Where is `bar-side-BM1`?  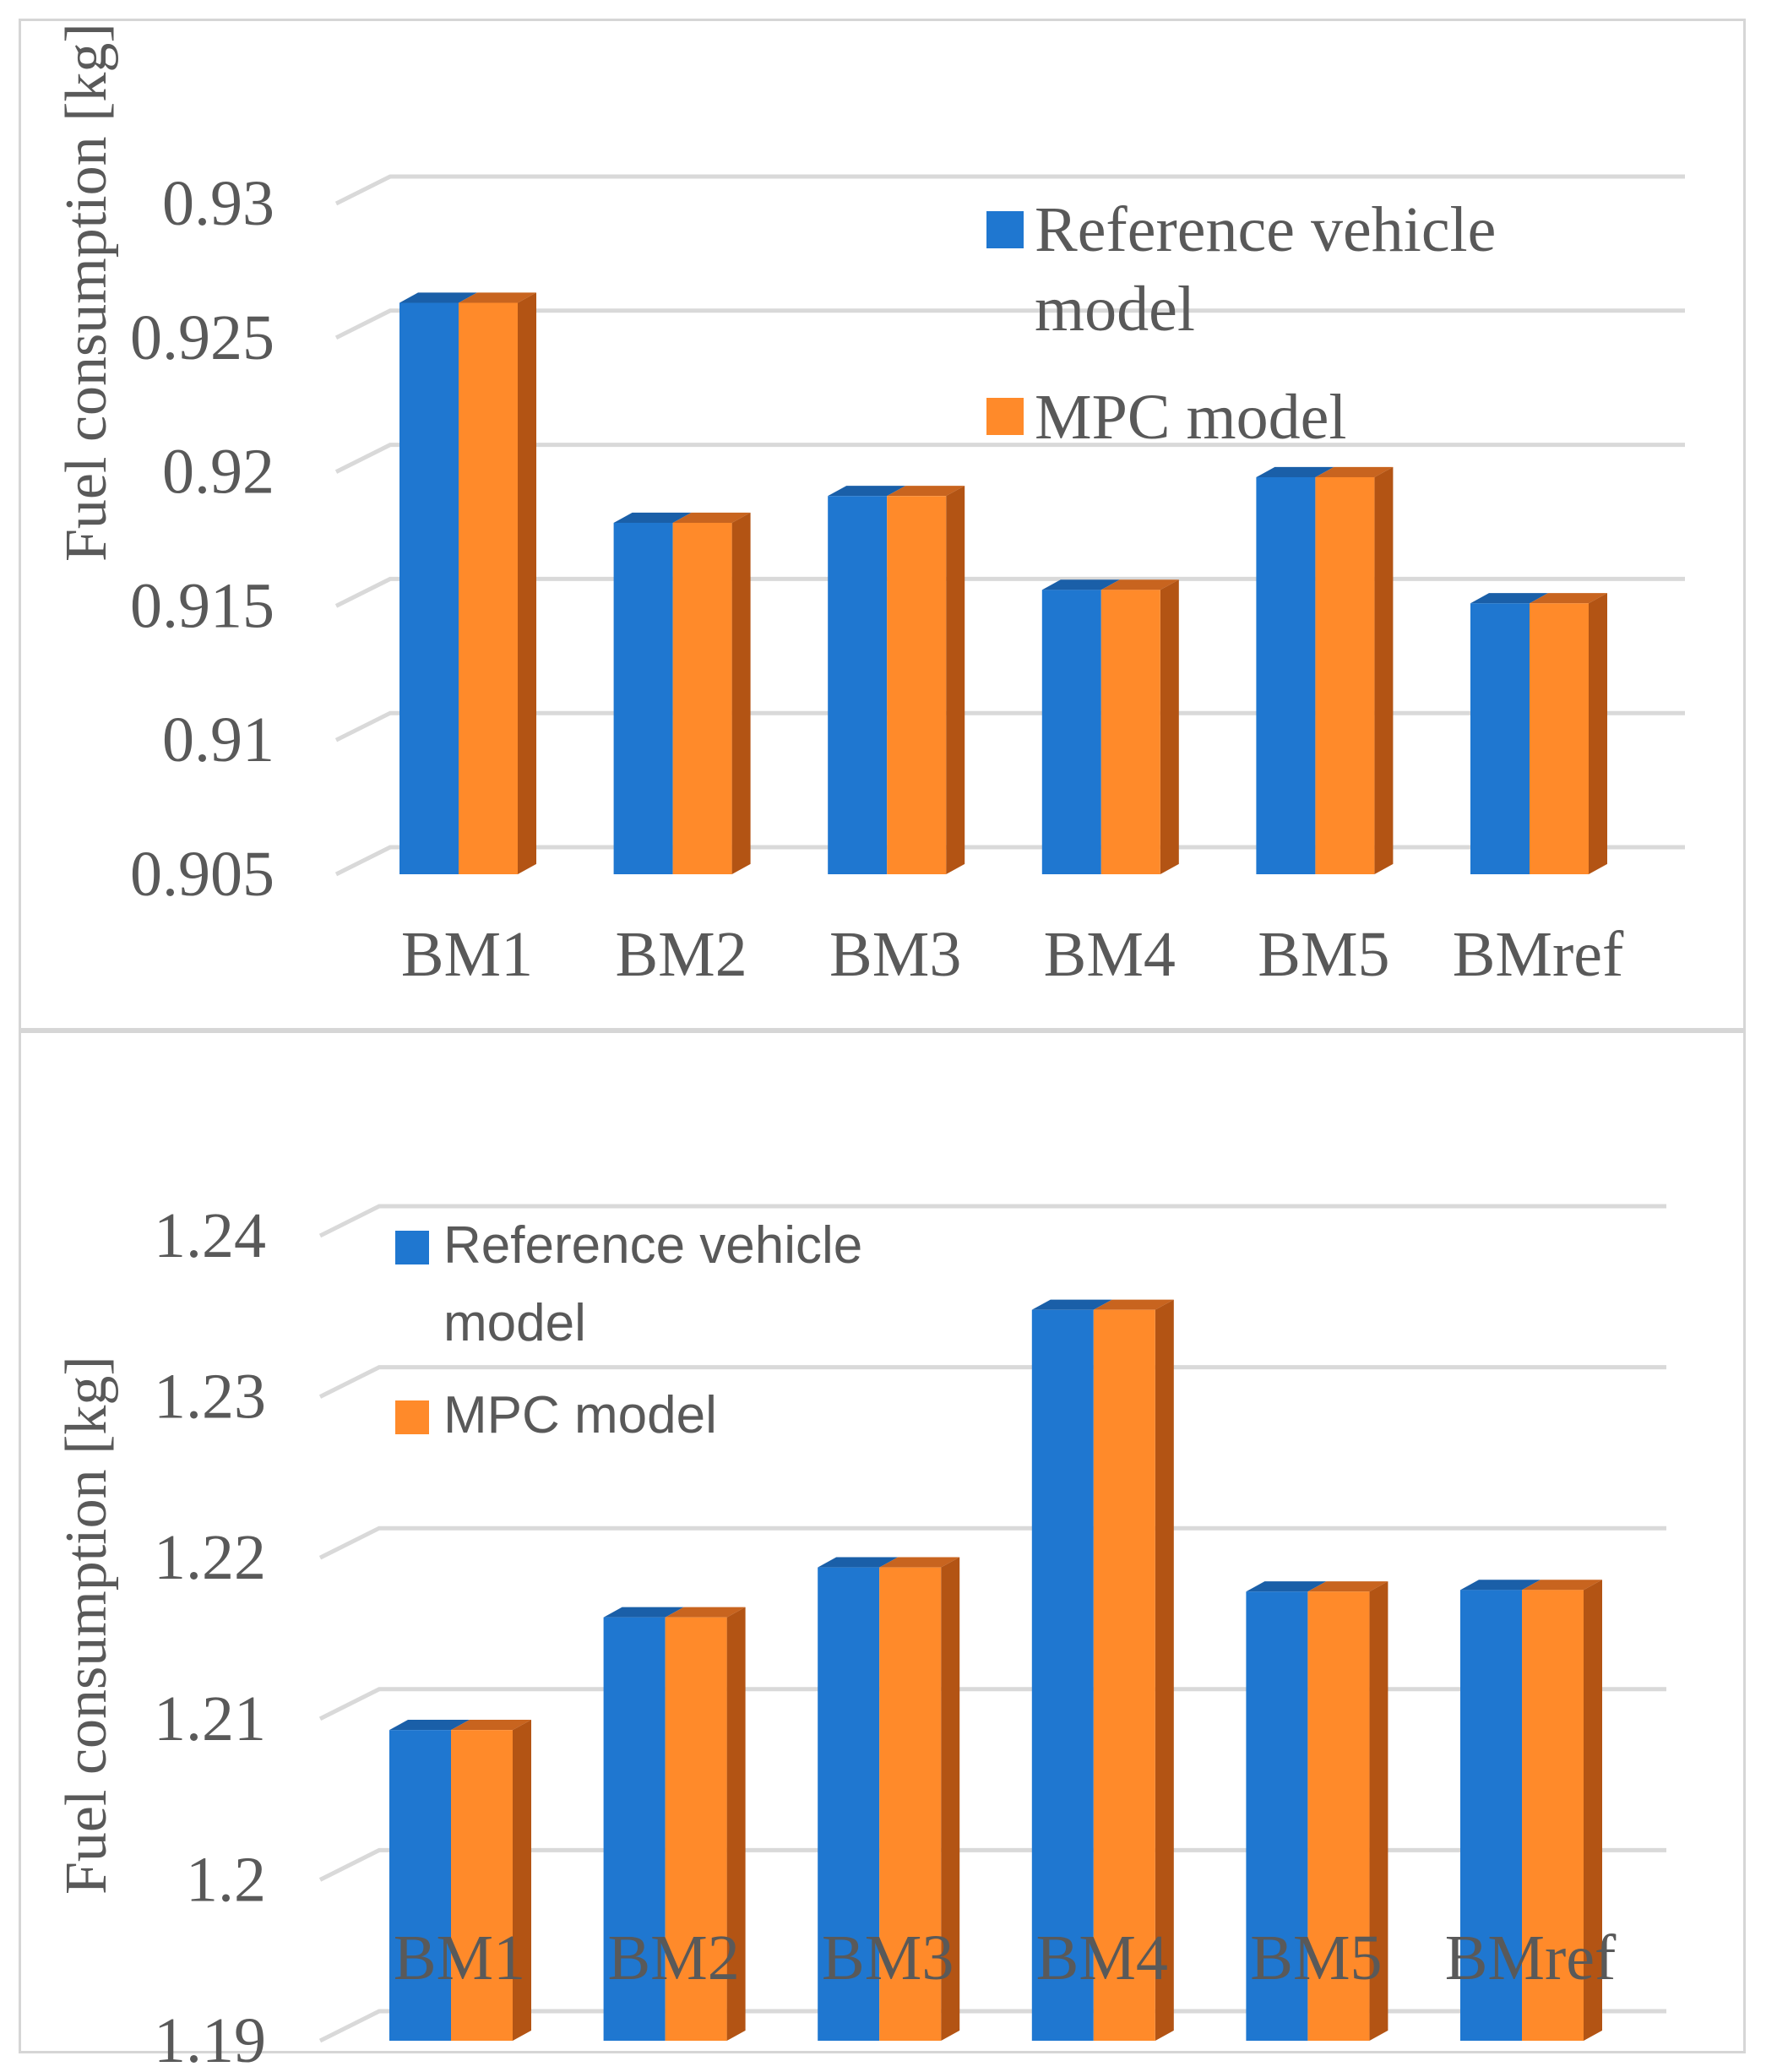
bar-side-BM1 is located at coordinates (527, 583).